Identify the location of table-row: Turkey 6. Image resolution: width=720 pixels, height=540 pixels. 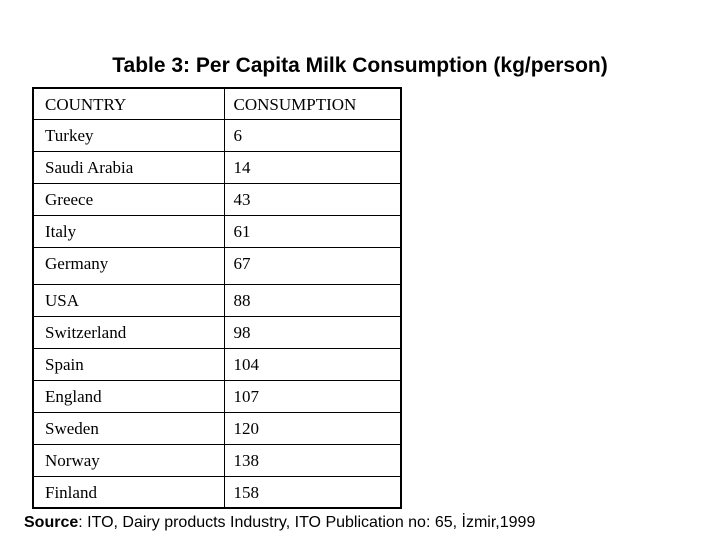
(217, 135).